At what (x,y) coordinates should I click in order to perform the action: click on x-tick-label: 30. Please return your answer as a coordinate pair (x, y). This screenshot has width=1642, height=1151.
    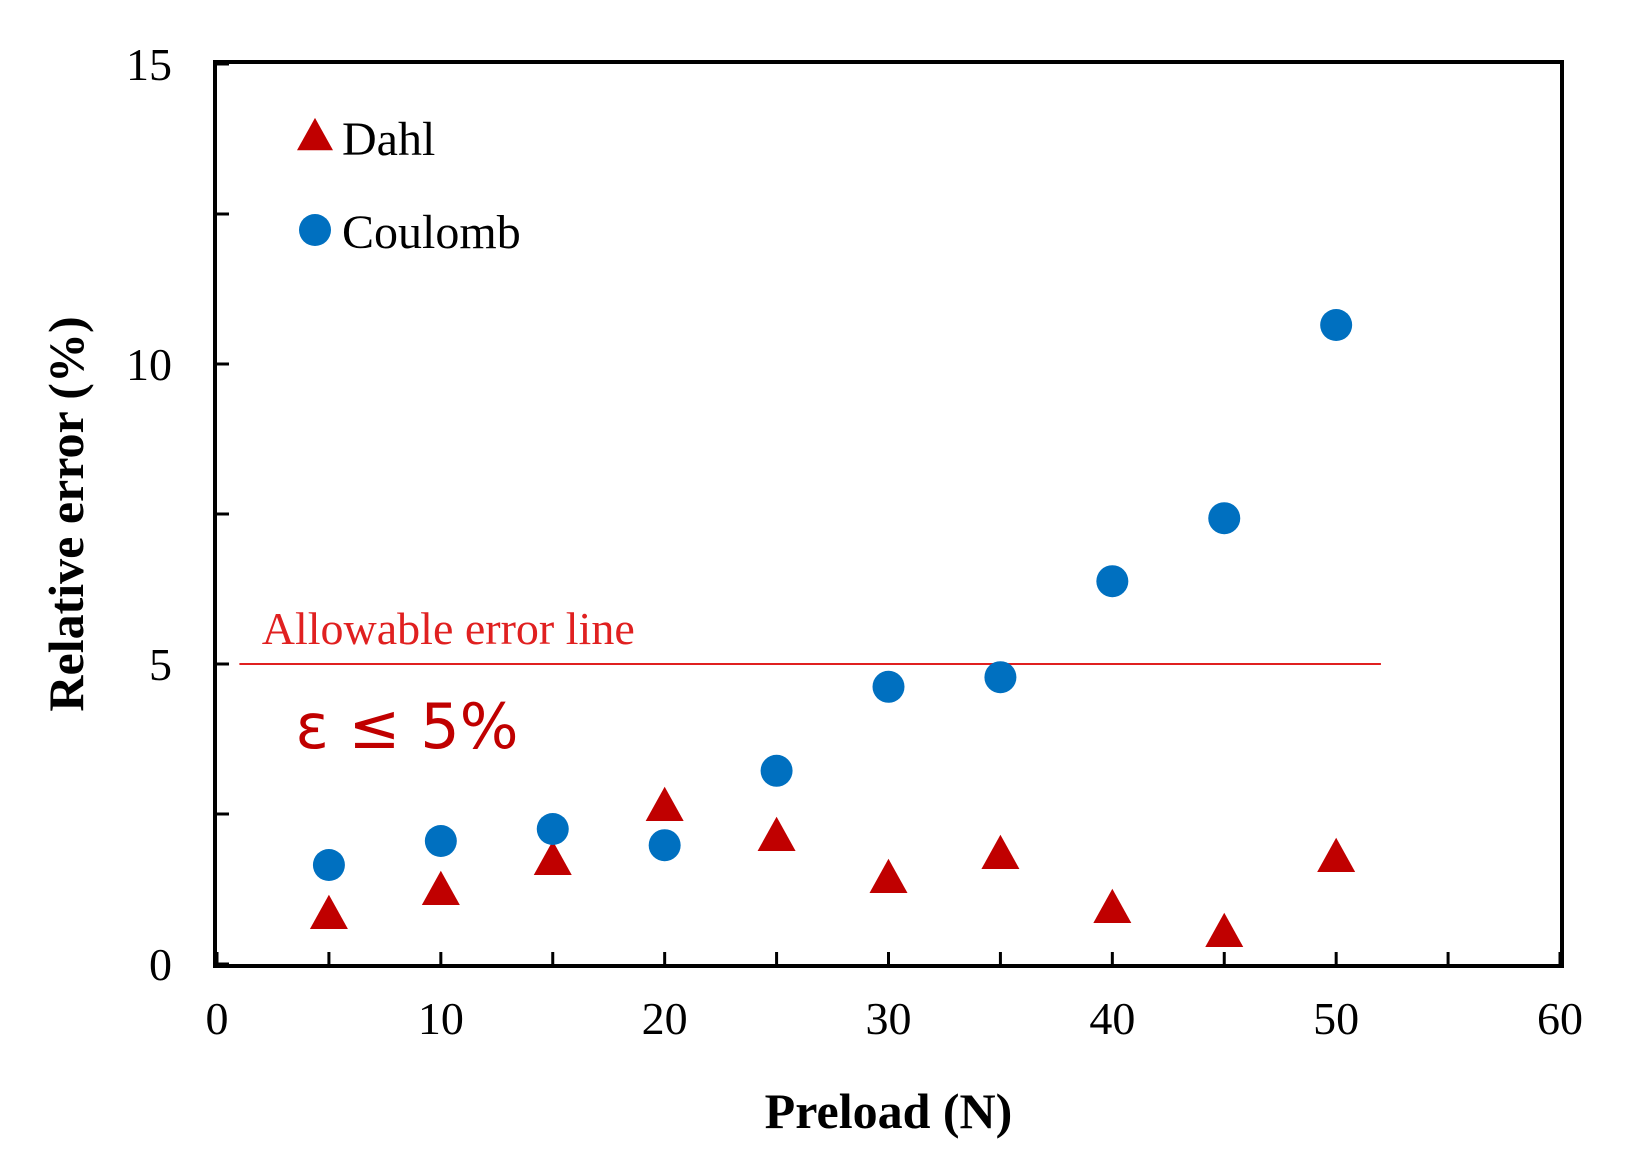
    Looking at the image, I should click on (889, 1018).